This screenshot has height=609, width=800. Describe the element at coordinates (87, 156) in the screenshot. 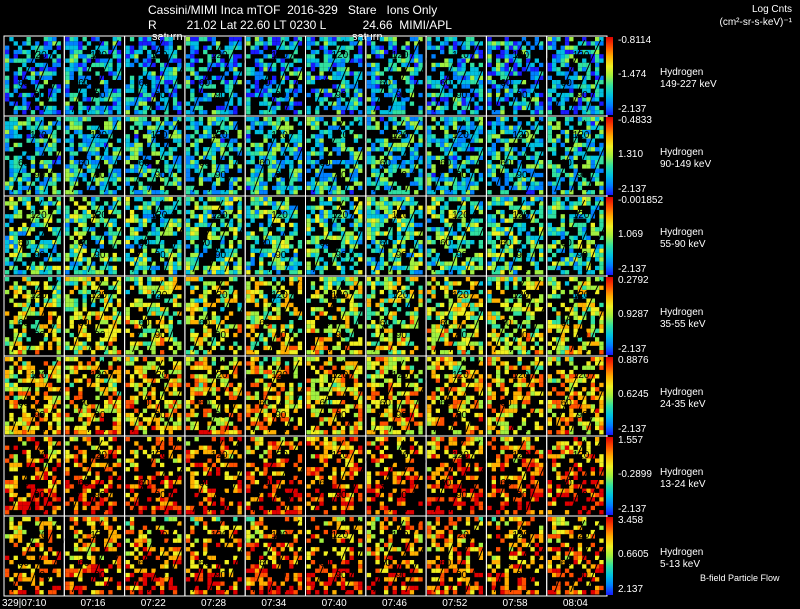

I see `pitch-angle-contour` at that location.